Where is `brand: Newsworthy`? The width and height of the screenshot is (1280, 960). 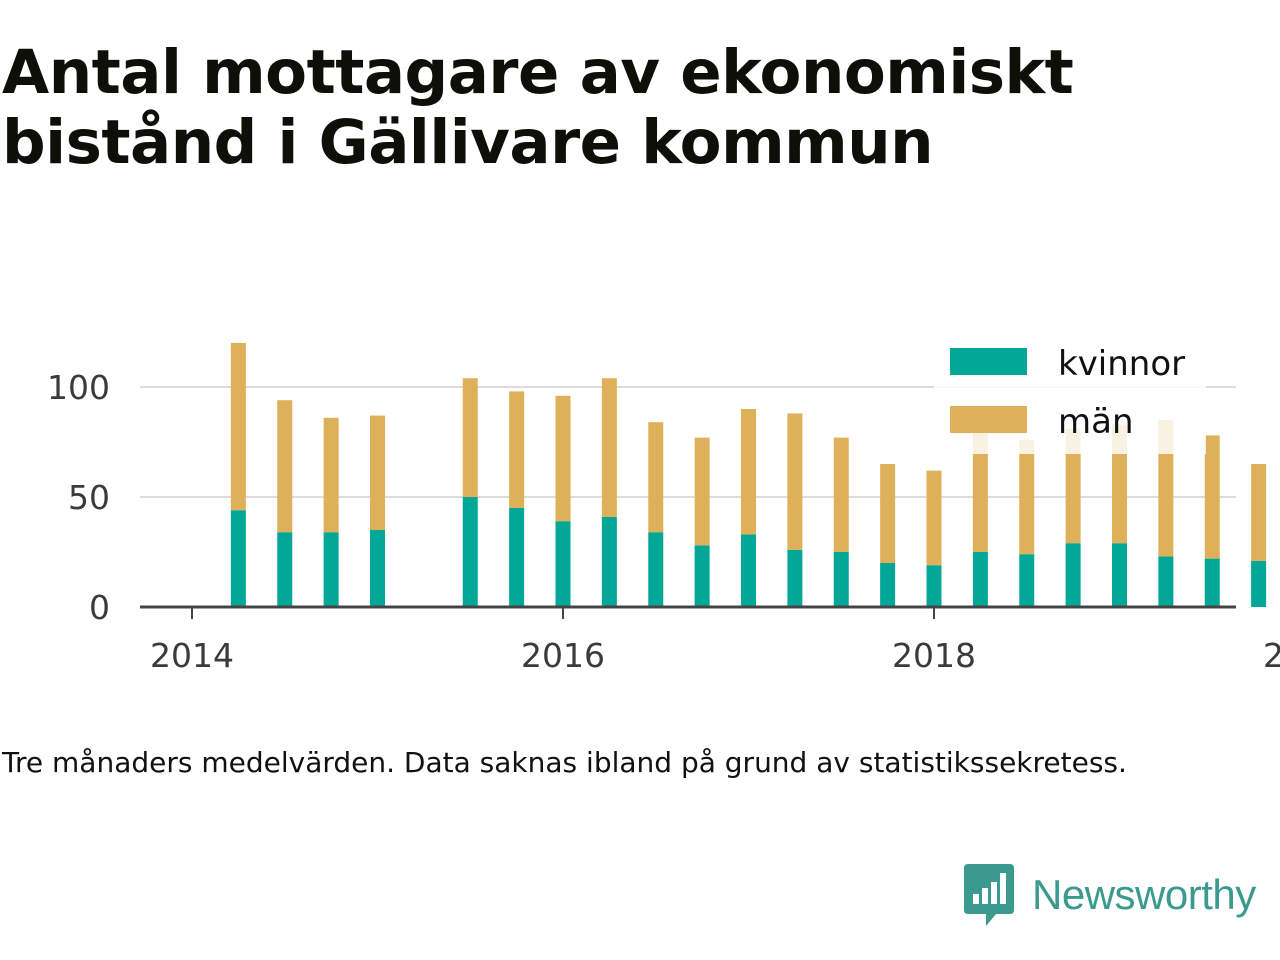 brand: Newsworthy is located at coordinates (1110, 895).